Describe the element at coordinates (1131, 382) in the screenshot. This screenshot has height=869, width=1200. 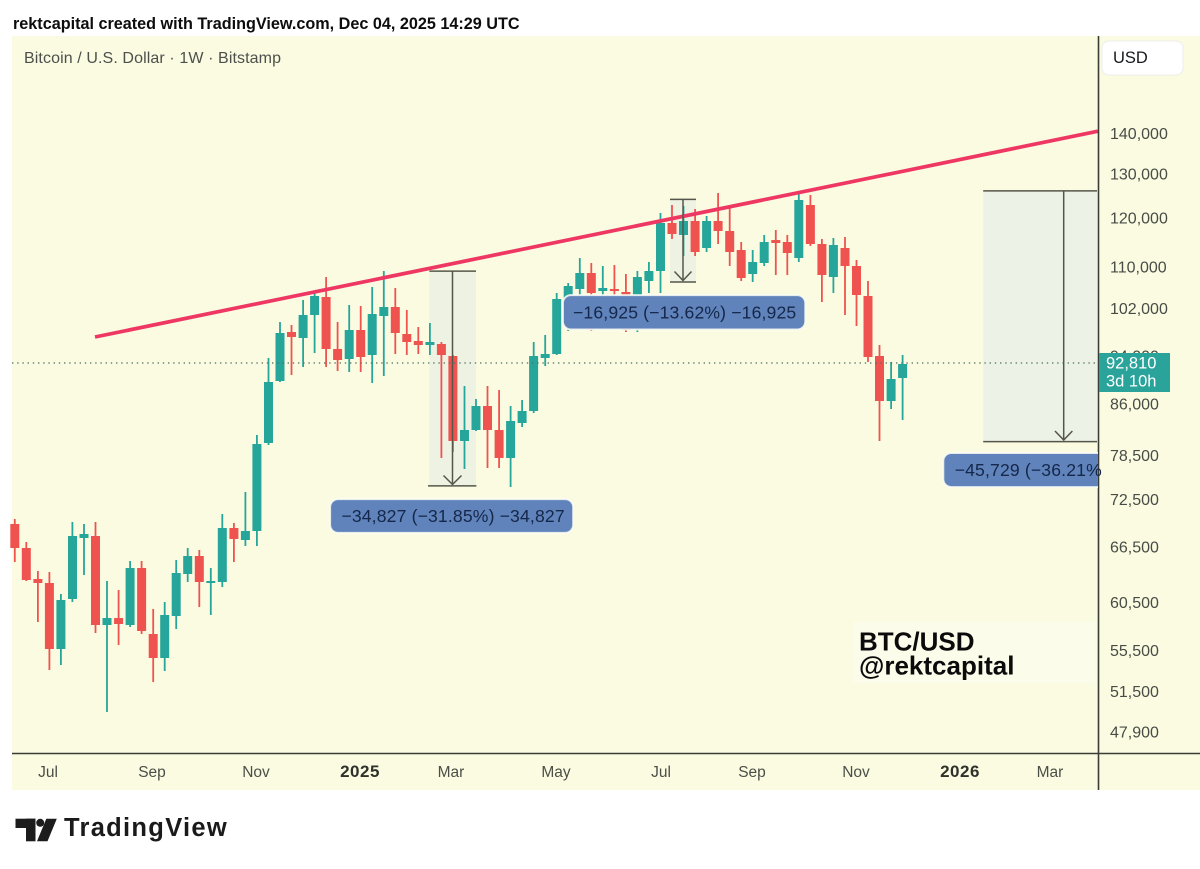
I see `svg-text: 3d 10h` at that location.